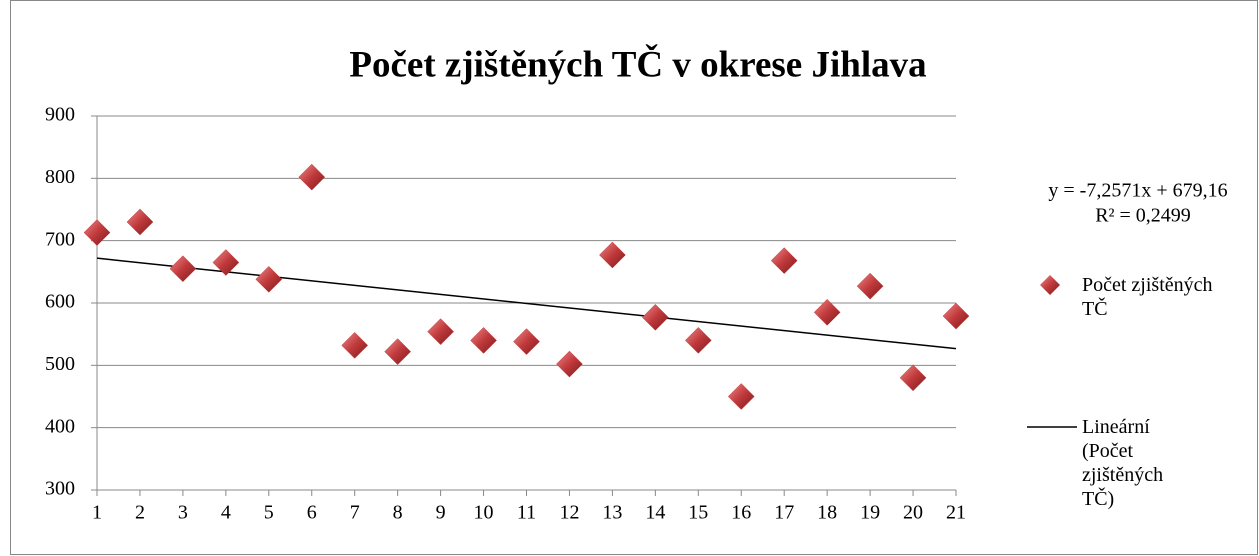 The height and width of the screenshot is (556, 1259). What do you see at coordinates (698, 513) in the screenshot?
I see `x-tick-label: 15` at bounding box center [698, 513].